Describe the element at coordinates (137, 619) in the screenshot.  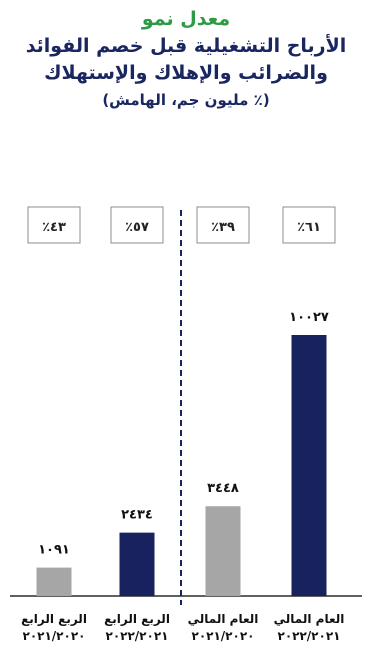
I see `category-label-2-line1: الربع الرابع` at that location.